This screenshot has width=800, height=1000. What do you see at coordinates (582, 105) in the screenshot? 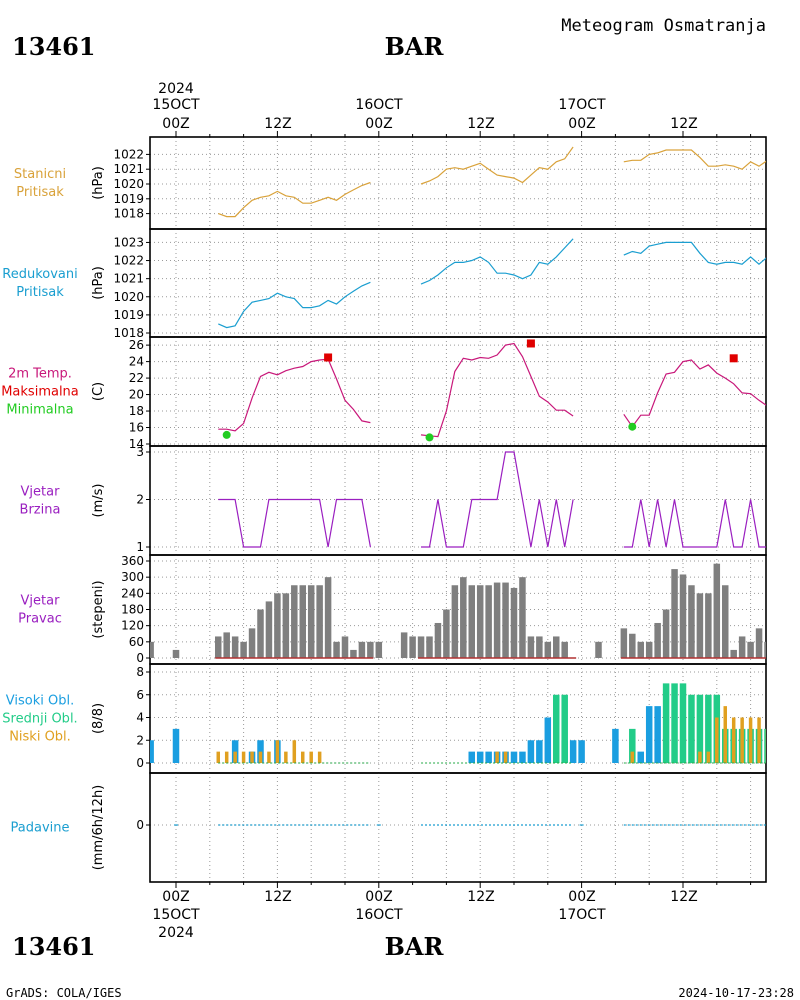
I see `top-day-label-3: 17OCT` at bounding box center [582, 105].